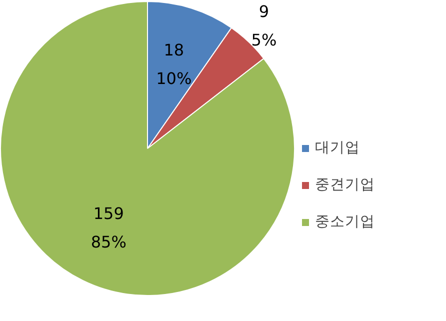 The height and width of the screenshot is (321, 446). What do you see at coordinates (174, 64) in the screenshot?
I see `data-label: 18 10%` at bounding box center [174, 64].